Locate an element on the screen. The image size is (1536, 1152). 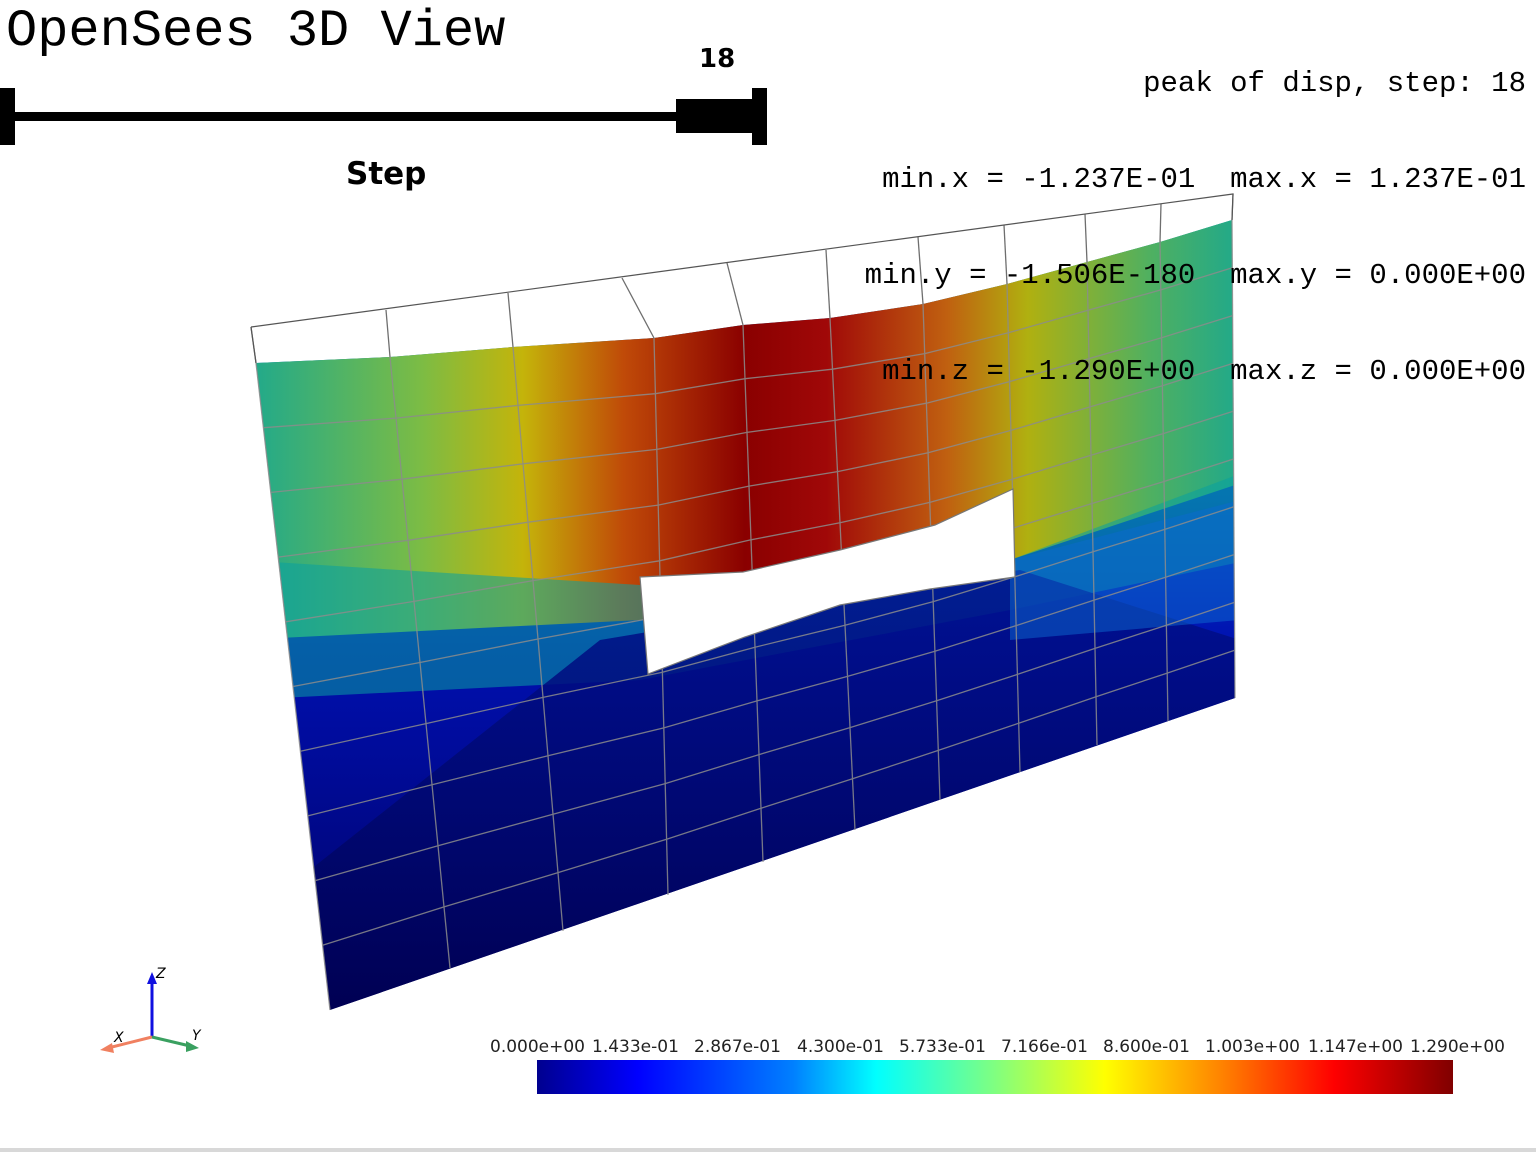
viewer-title: OpenSees 3D View is located at coordinates (256, 31).